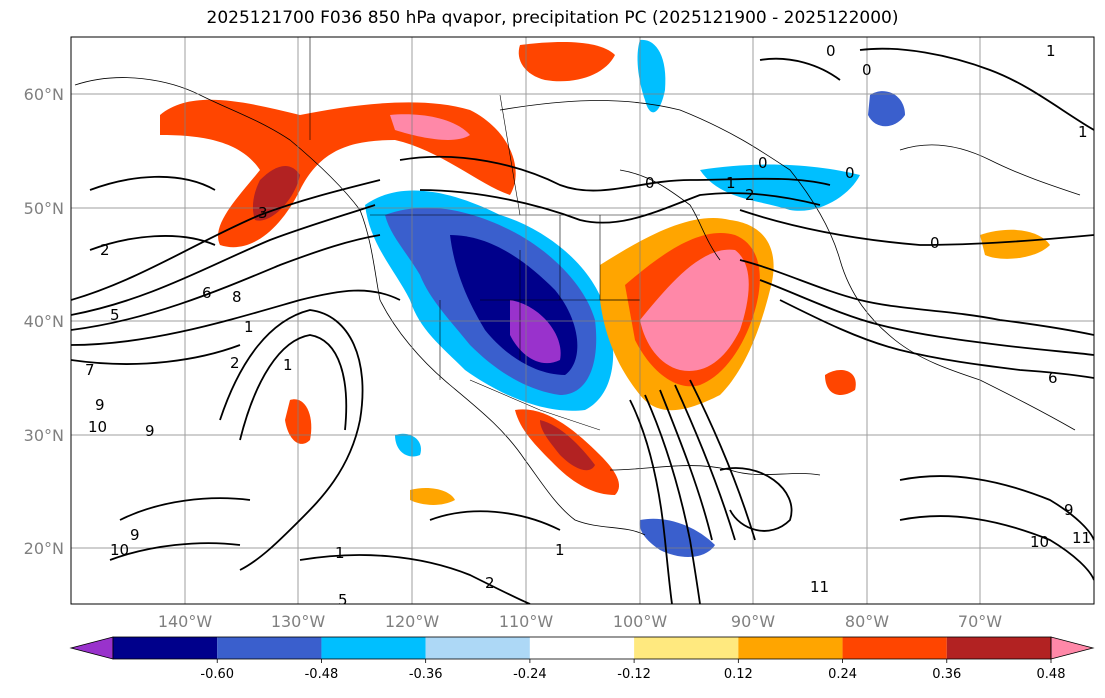  I want to click on lon-tick-label: 100°W, so click(640, 621).